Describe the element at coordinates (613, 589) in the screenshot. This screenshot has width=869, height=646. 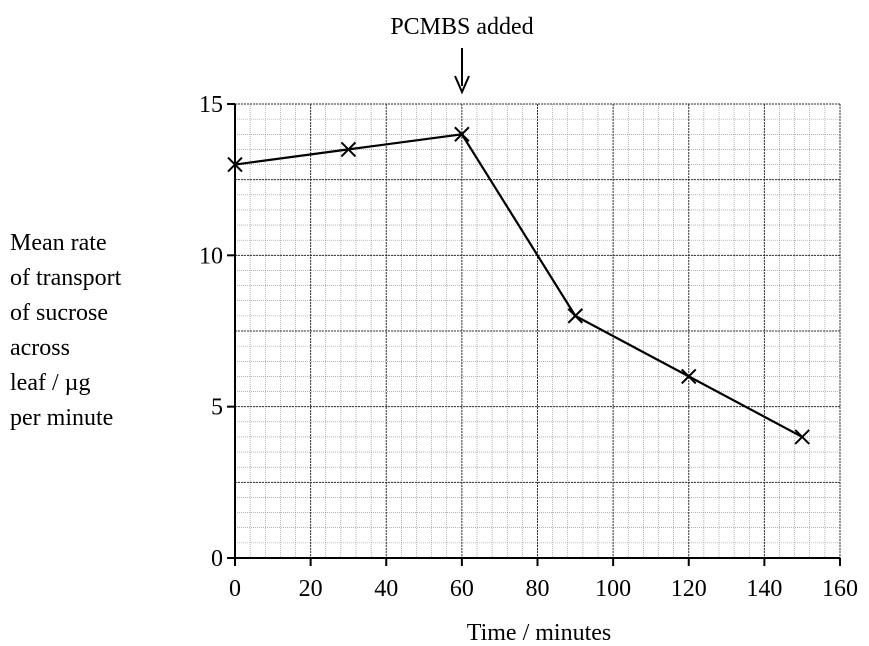
I see `x-tick-label: 100` at that location.